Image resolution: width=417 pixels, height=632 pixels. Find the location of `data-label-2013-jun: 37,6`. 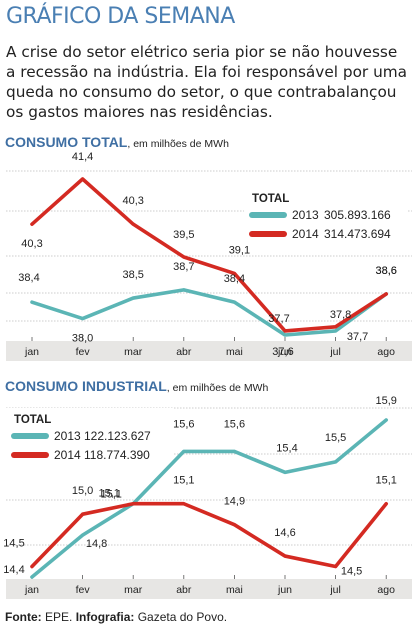

data-label-2013-jun: 37,6 is located at coordinates (282, 352).